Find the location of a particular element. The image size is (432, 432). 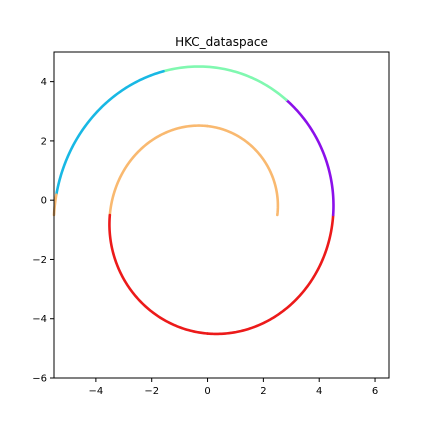

x-tick-label: −4 is located at coordinates (96, 391).